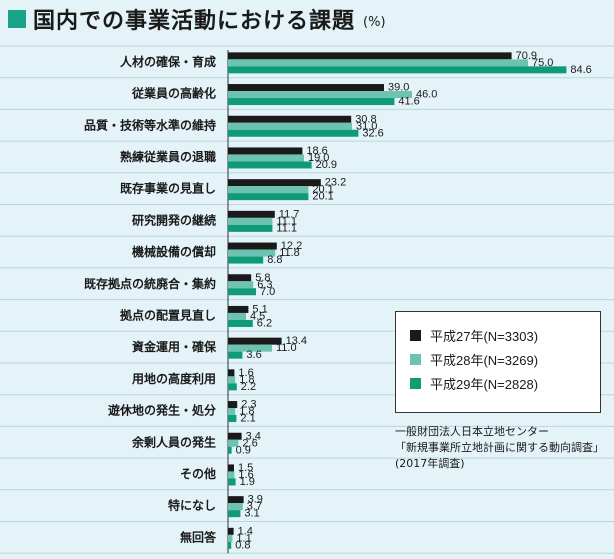 This screenshot has width=614, height=559. What do you see at coordinates (542, 63) in the screenshot?
I see `data-label: 75.0` at bounding box center [542, 63].